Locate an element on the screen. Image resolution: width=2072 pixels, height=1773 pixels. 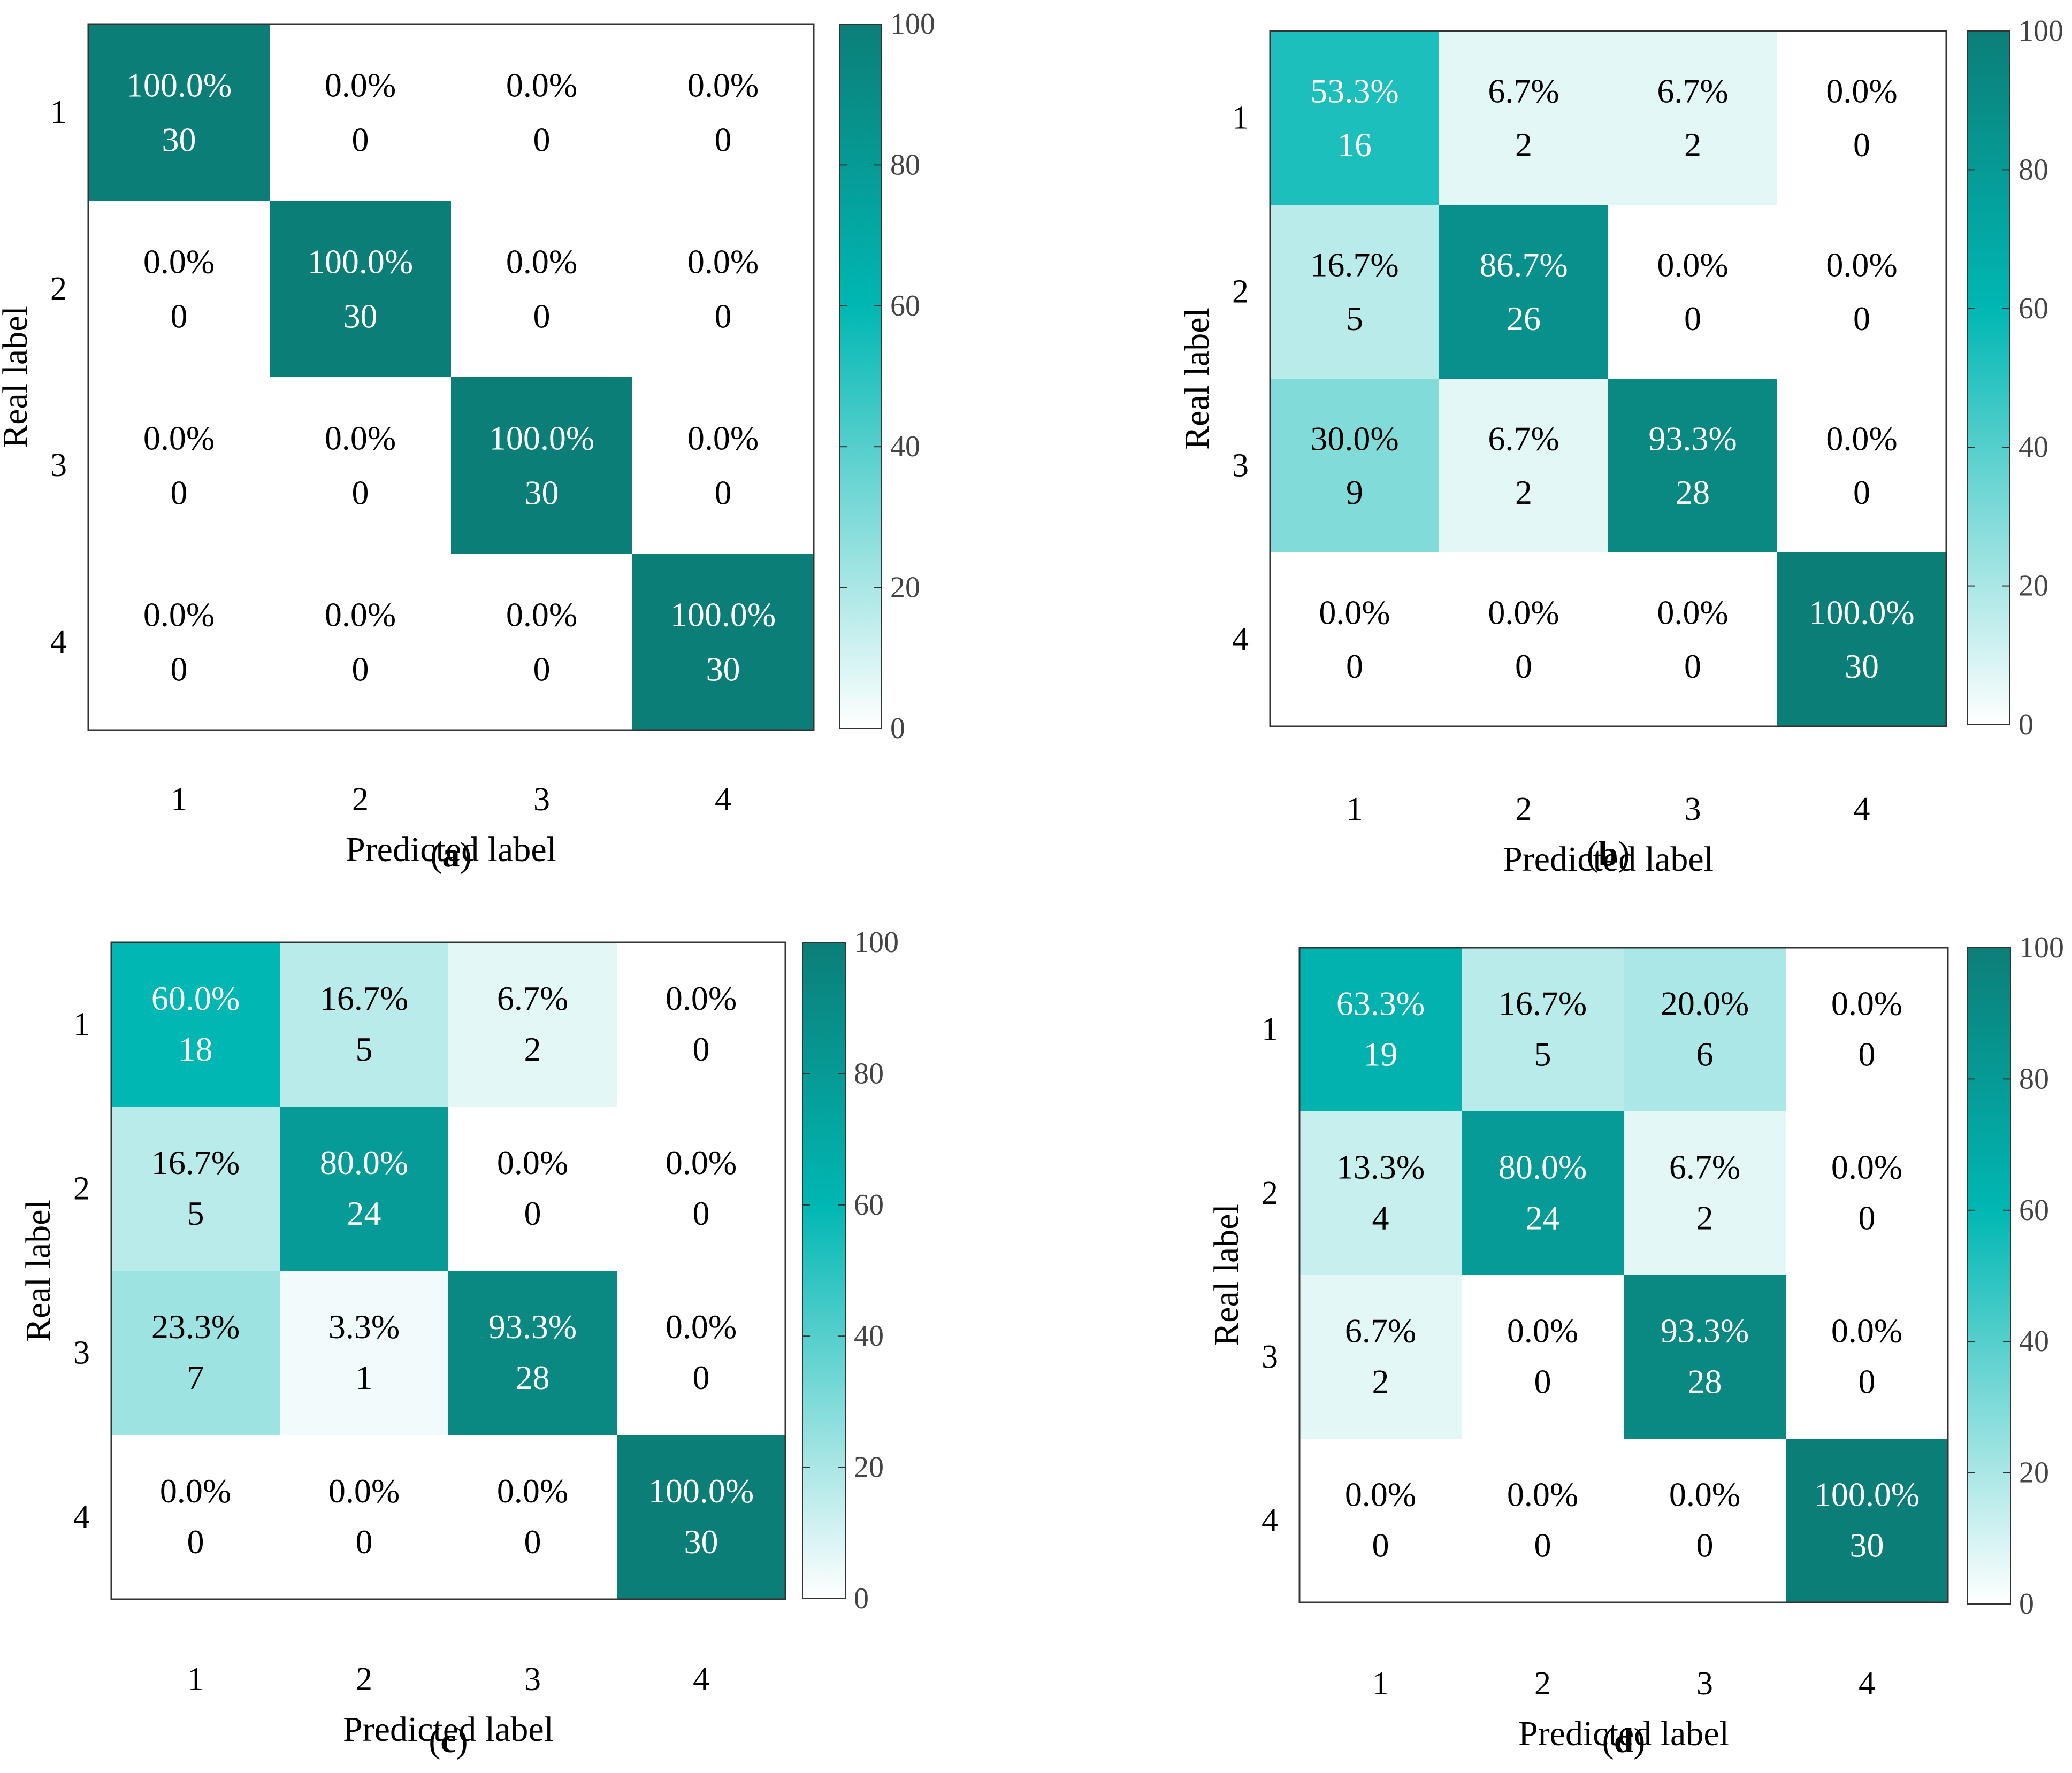
panel-caption: (b) is located at coordinates (1608, 853).